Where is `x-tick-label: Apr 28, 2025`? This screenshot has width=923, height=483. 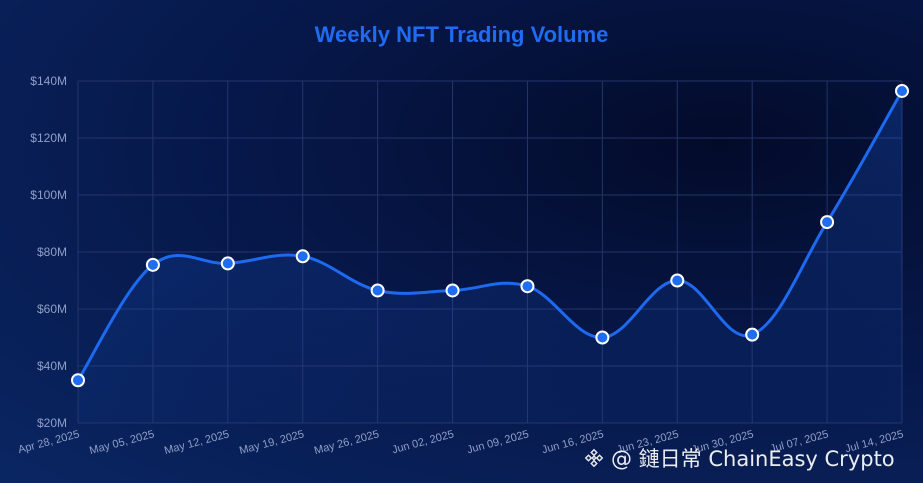 x-tick-label: Apr 28, 2025 is located at coordinates (49, 442).